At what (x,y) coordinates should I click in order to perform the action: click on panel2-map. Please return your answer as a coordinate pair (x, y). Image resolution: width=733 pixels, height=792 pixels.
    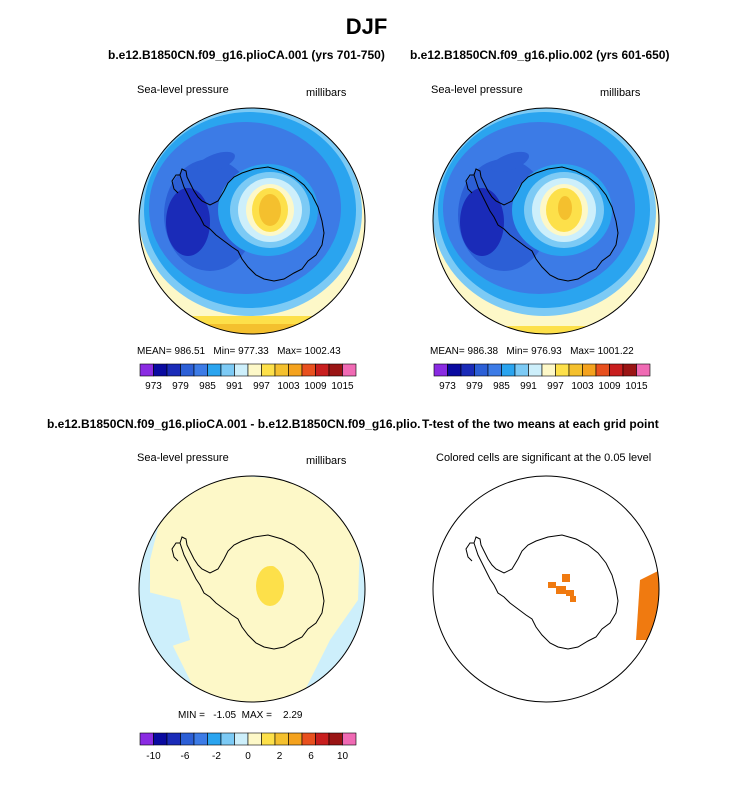
    Looking at the image, I should click on (546, 221).